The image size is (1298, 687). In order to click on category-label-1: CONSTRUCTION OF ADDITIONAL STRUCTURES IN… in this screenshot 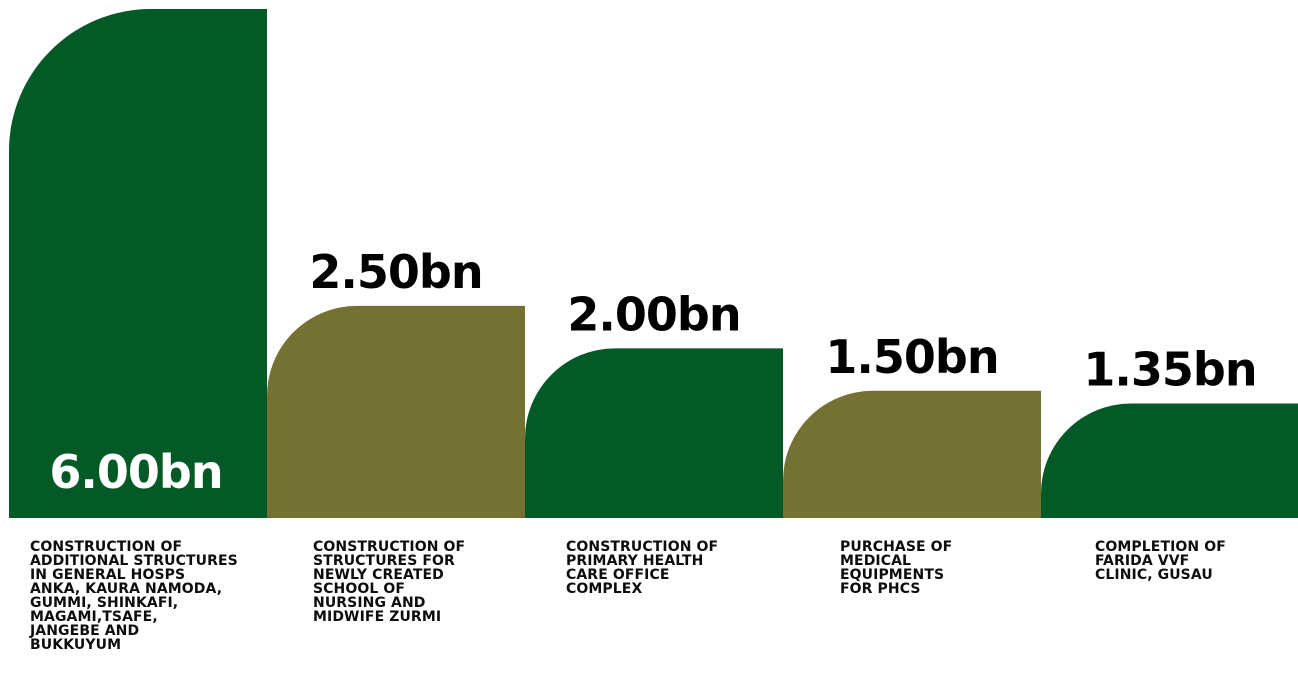, I will do `click(134, 596)`.